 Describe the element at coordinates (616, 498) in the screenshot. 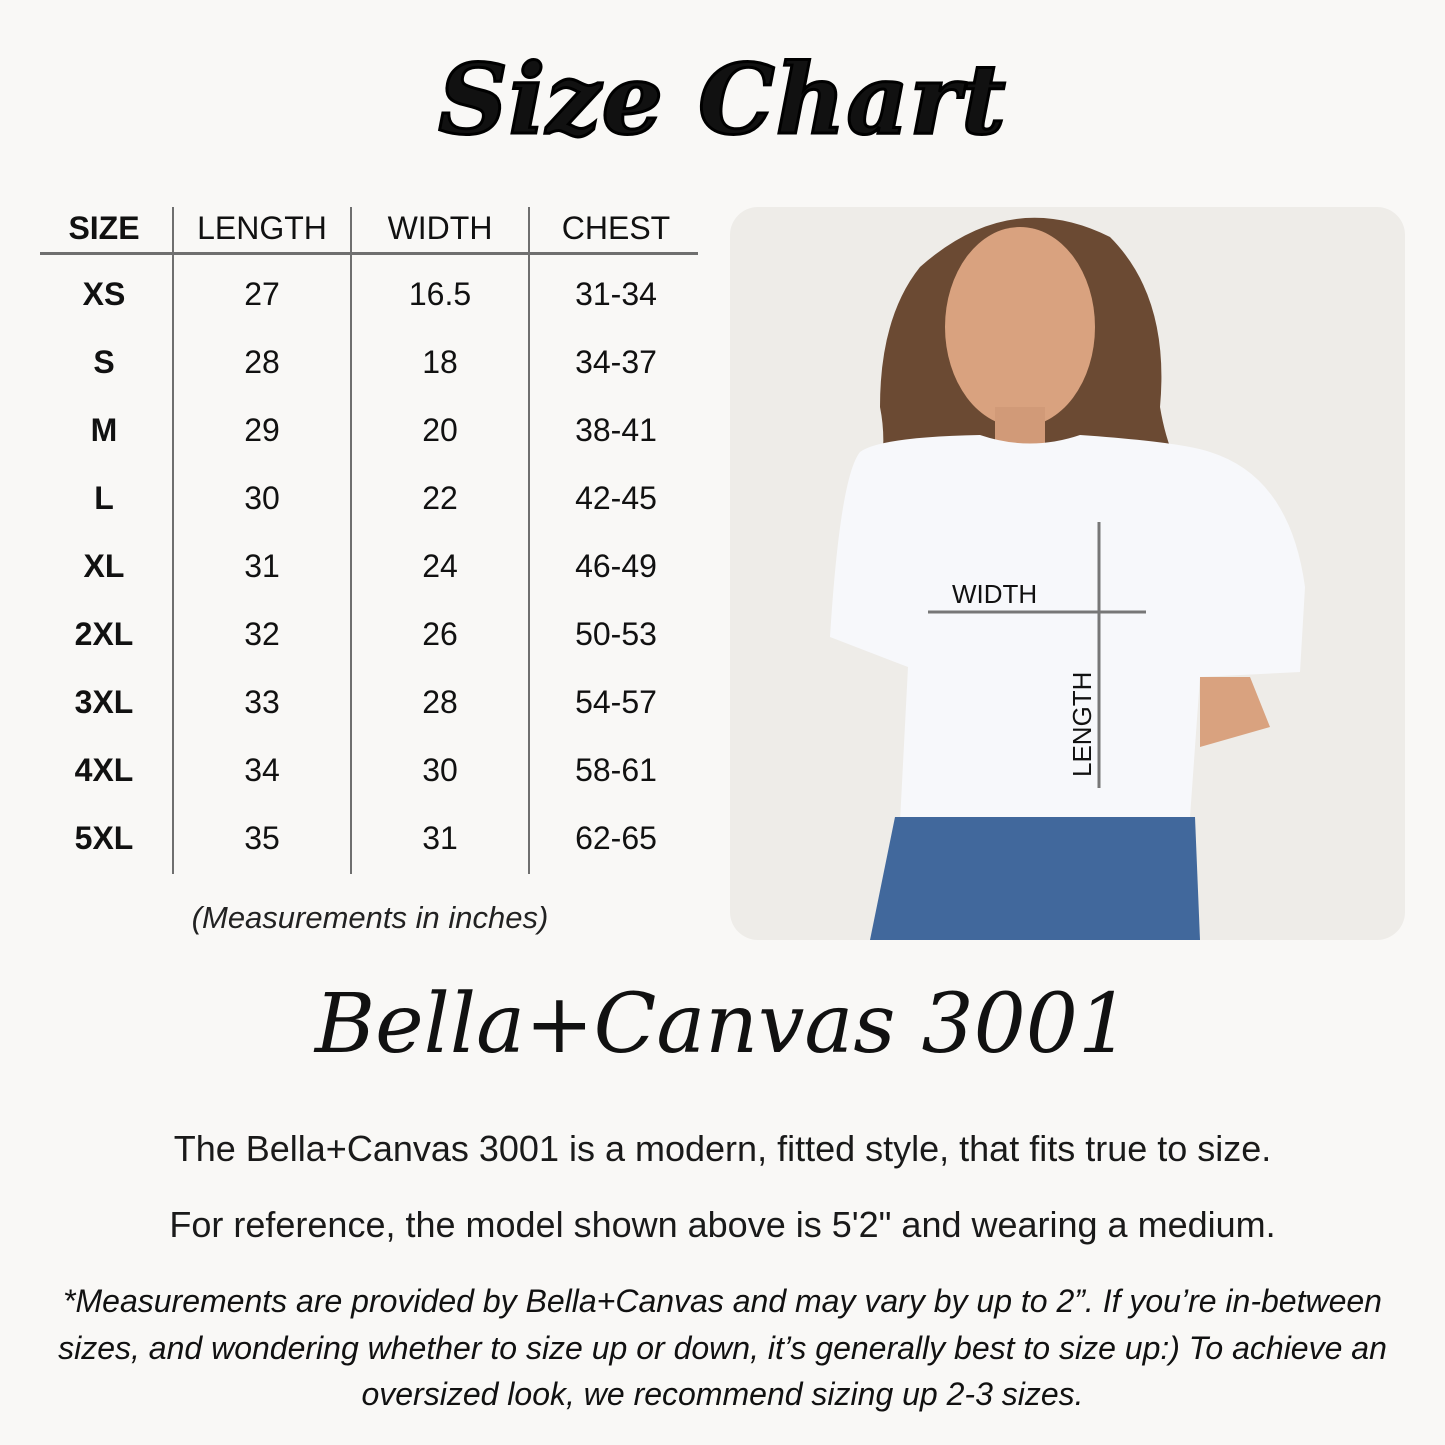

I see `table-cell: 42-45` at that location.